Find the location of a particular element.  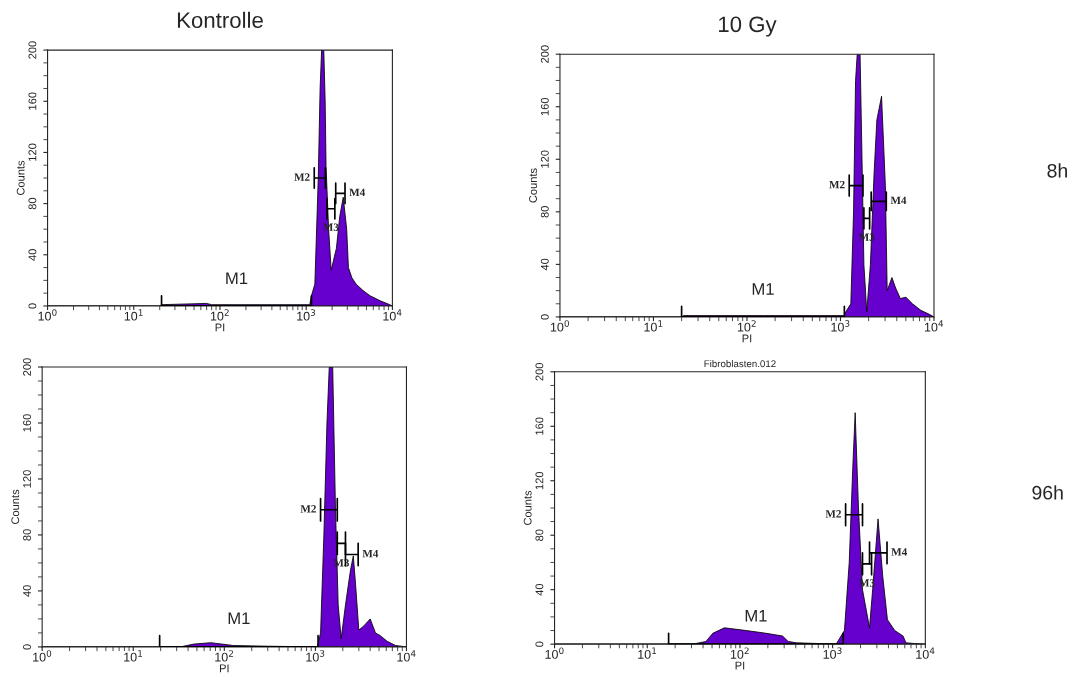

chart-title: Kontrolle is located at coordinates (220, 20).